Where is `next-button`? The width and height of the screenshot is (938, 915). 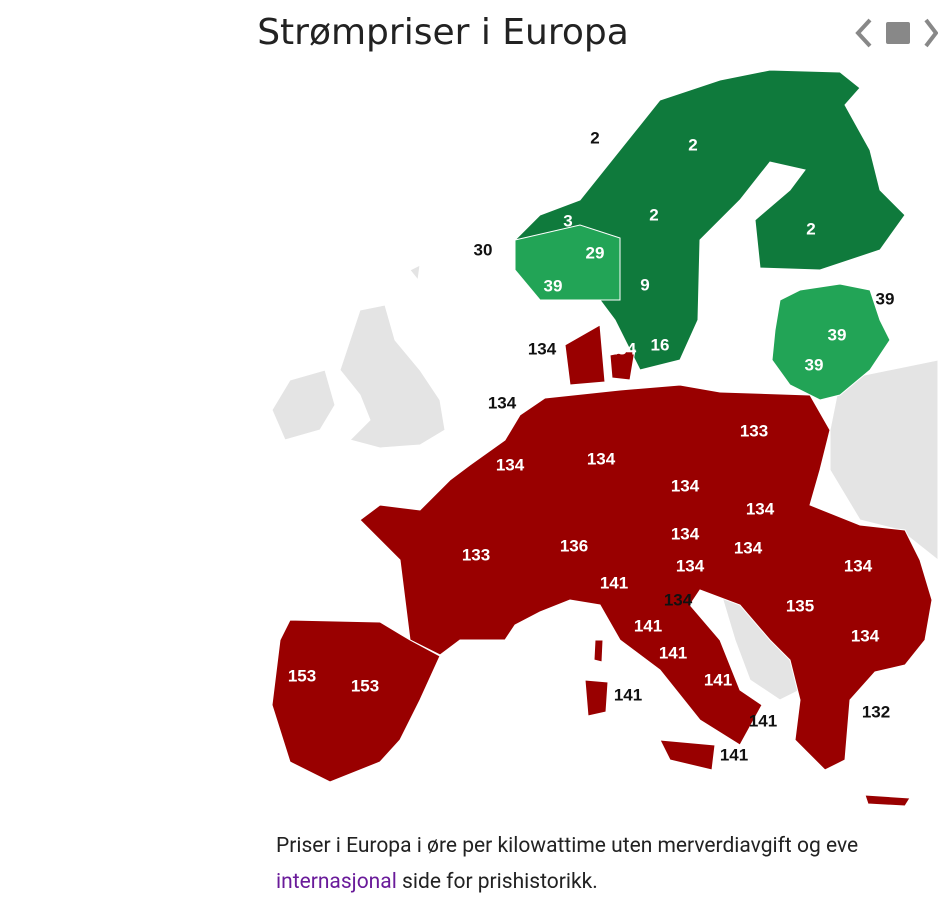
next-button is located at coordinates (931, 33).